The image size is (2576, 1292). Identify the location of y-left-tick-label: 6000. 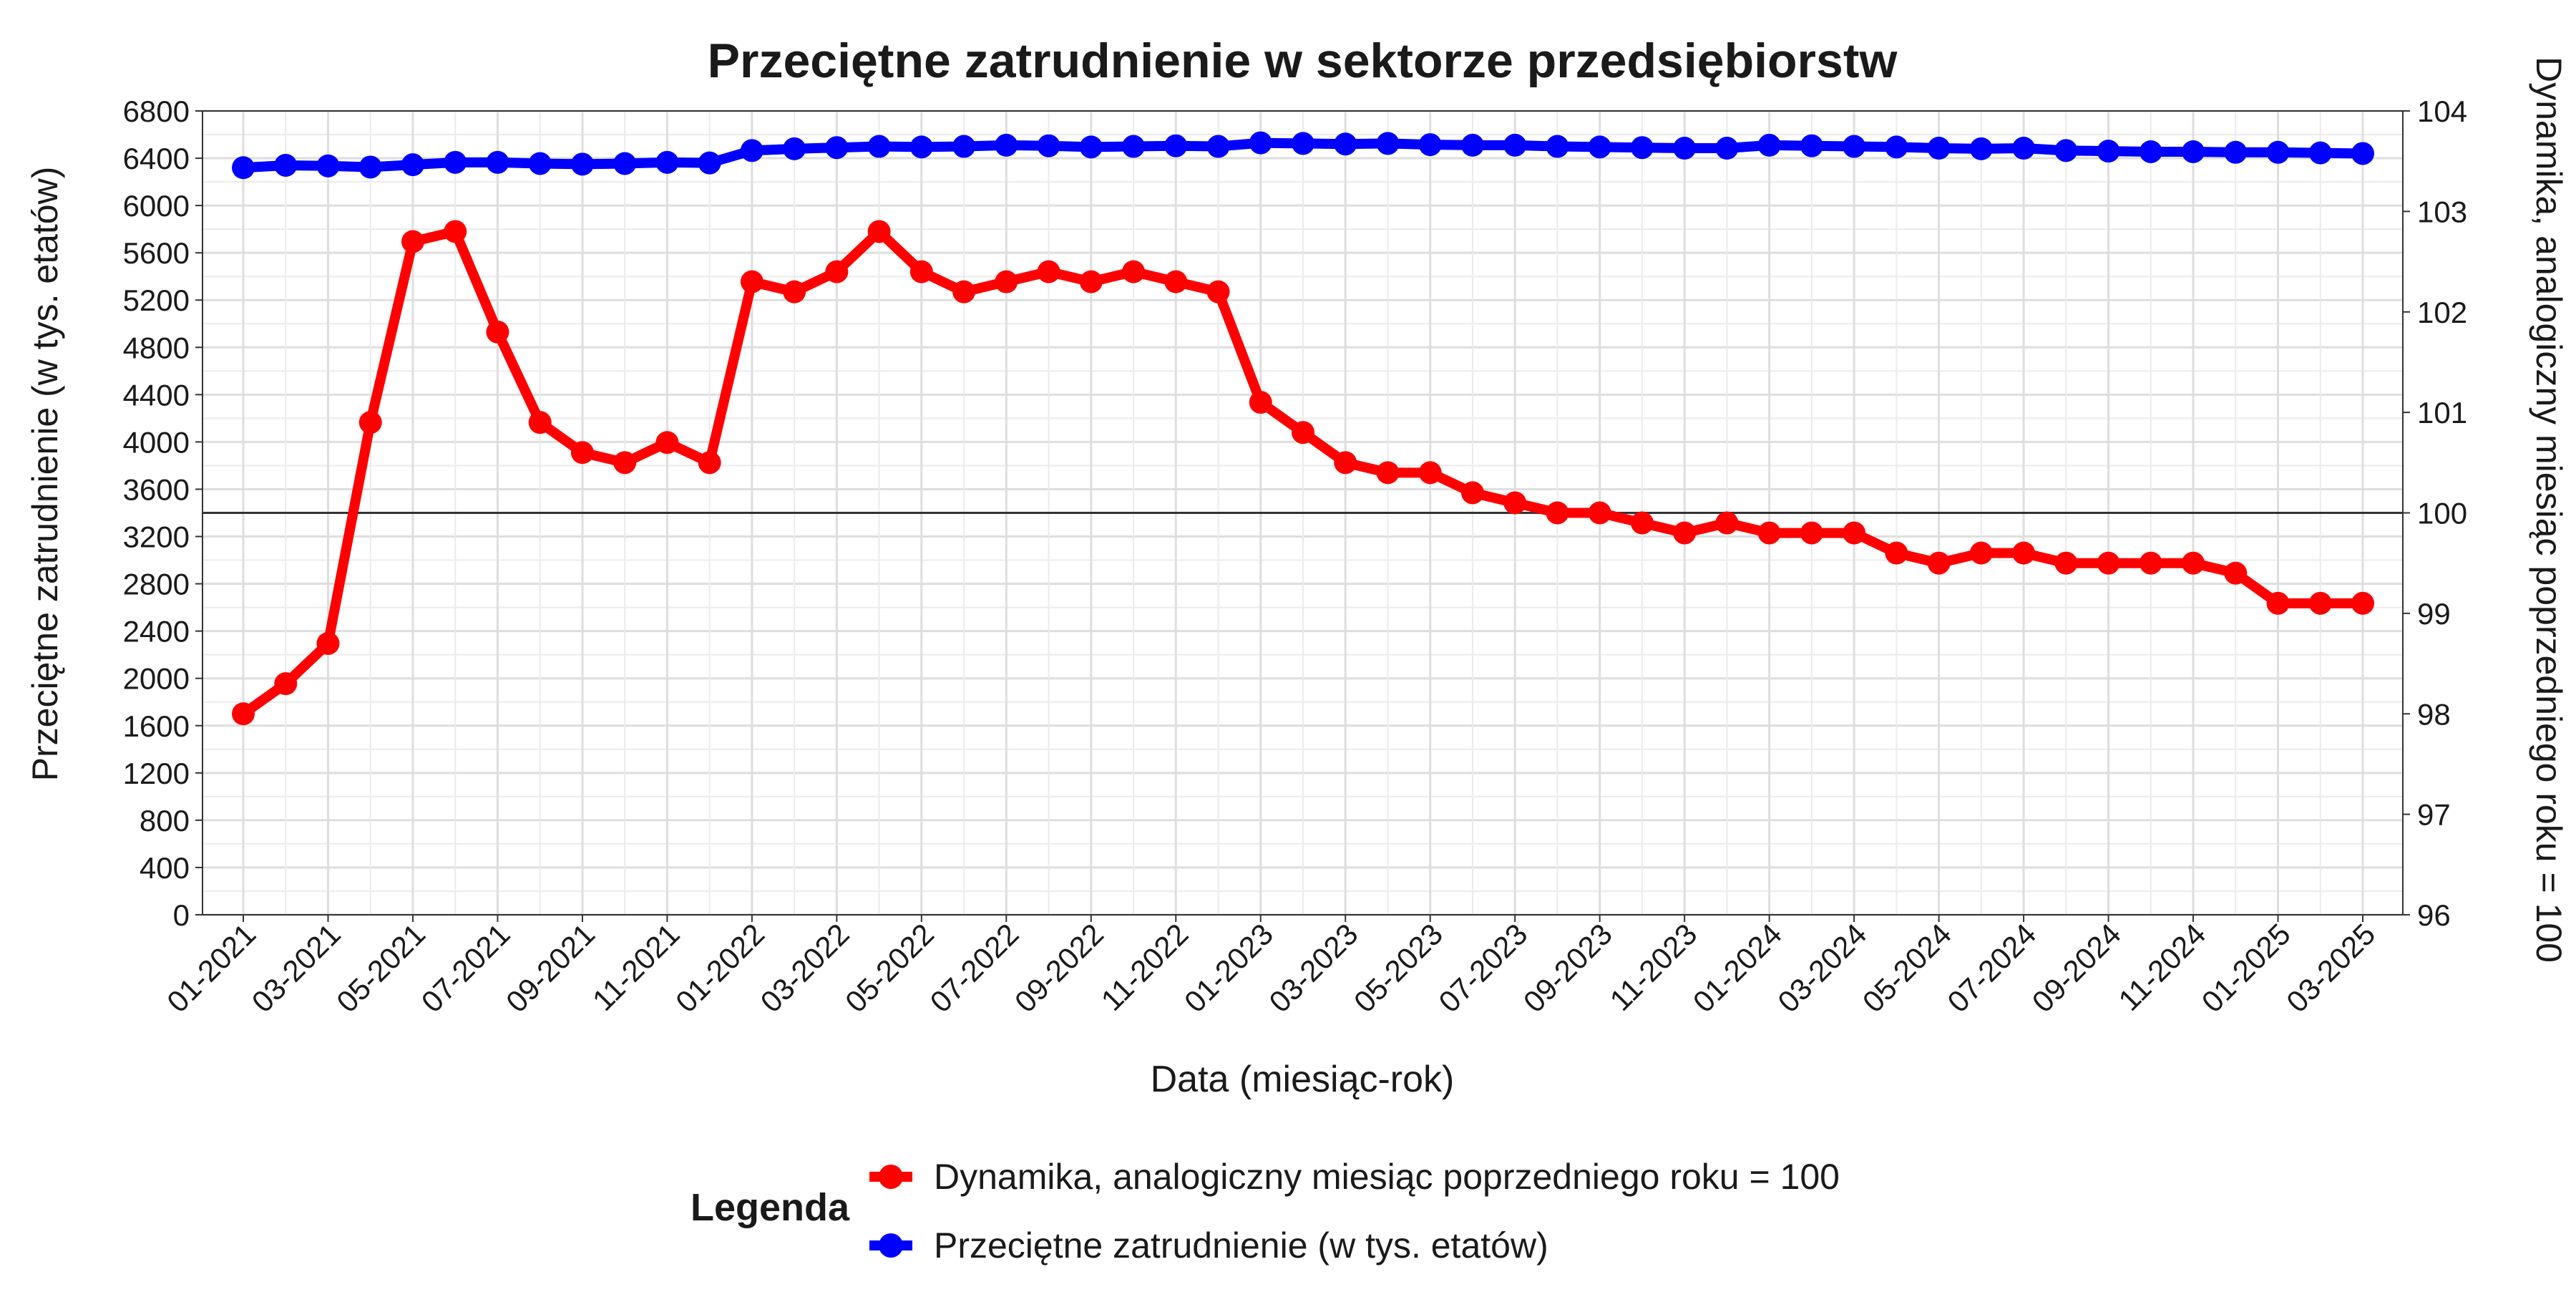
(156, 206).